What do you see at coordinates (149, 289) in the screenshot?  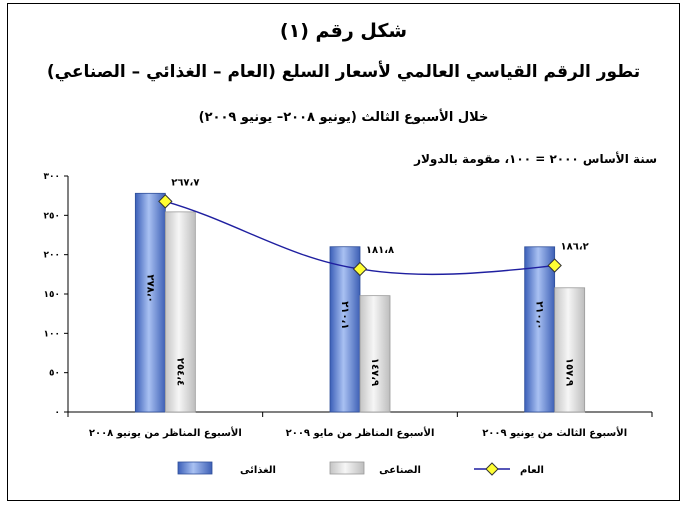 I see `bar-data-label: ٢٧٨،٠` at bounding box center [149, 289].